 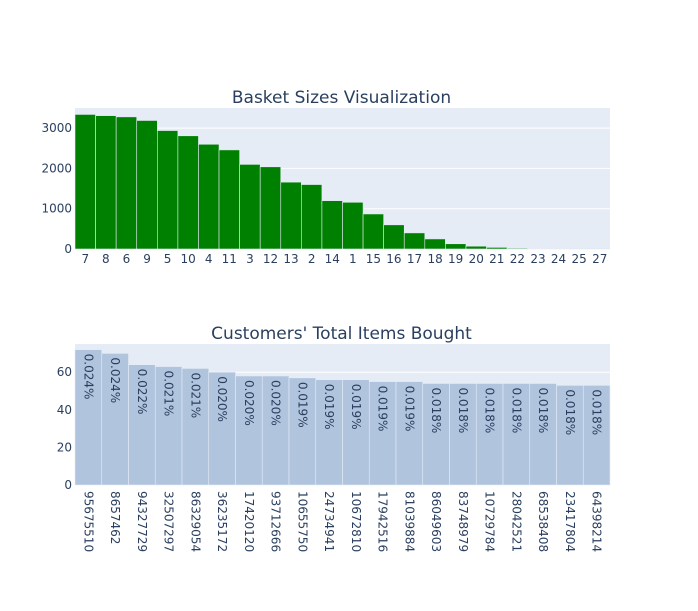 What do you see at coordinates (463, 521) in the screenshot?
I see `x-tick-label: 83748979` at bounding box center [463, 521].